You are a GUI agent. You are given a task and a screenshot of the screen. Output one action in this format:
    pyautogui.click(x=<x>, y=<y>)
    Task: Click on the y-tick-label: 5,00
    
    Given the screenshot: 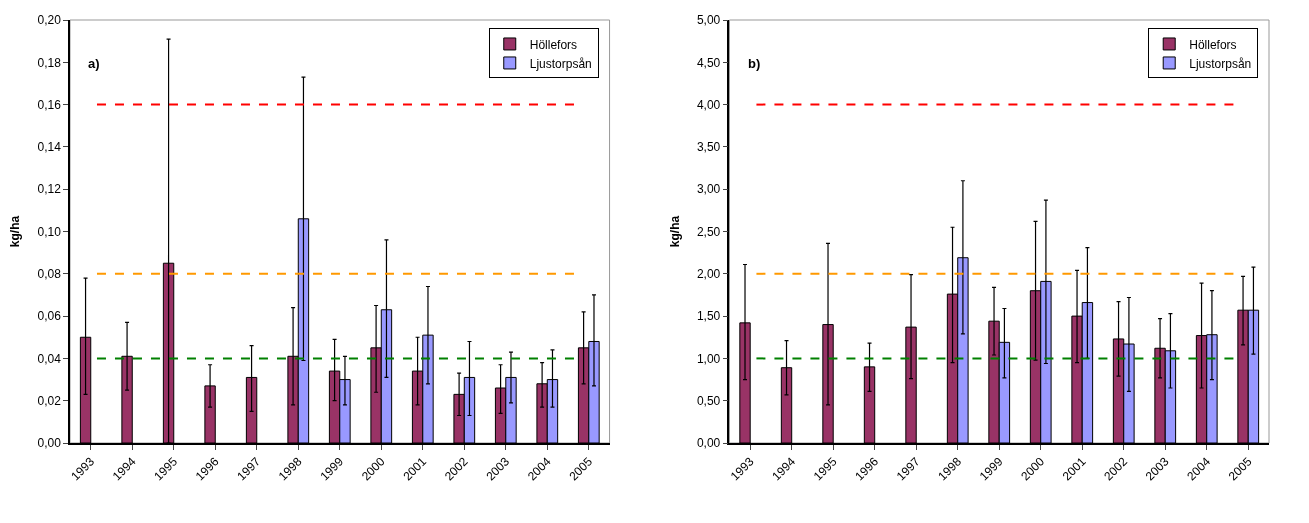 What is the action you would take?
    pyautogui.click(x=708, y=20)
    